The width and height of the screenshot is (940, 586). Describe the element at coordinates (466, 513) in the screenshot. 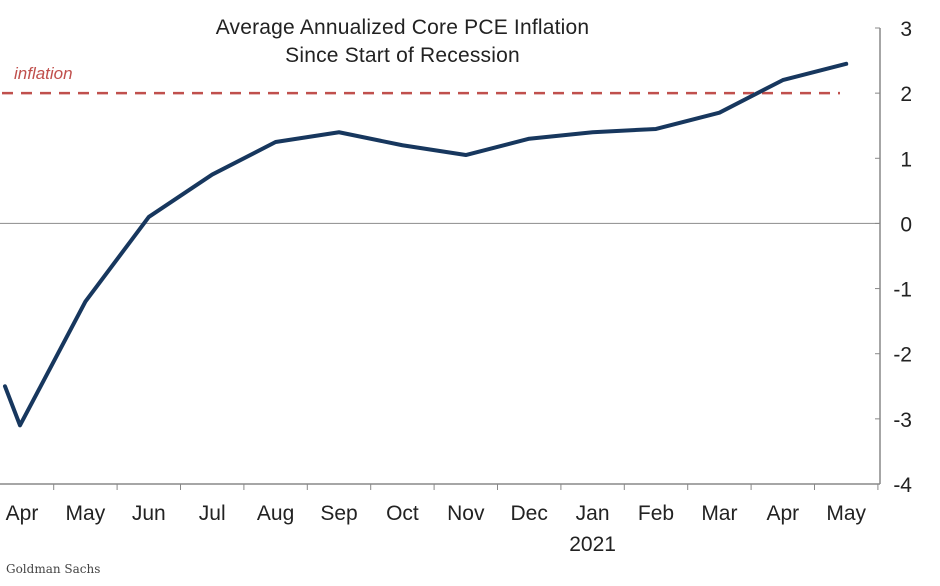

I see `x-tick-label: Nov` at that location.